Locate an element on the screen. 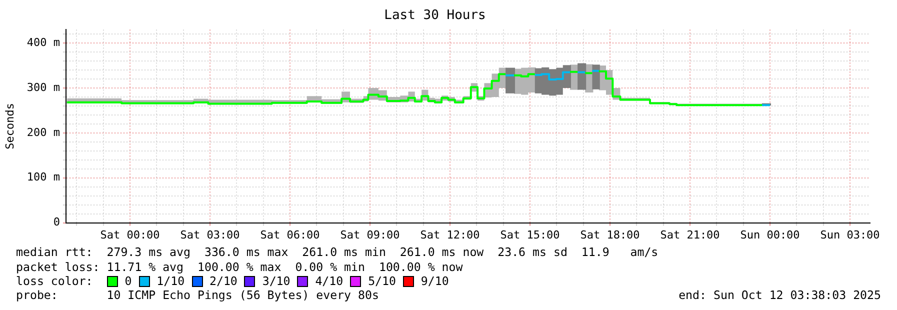 Image resolution: width=897 pixels, height=310 pixels. y-tick-label: 0 is located at coordinates (56, 222).